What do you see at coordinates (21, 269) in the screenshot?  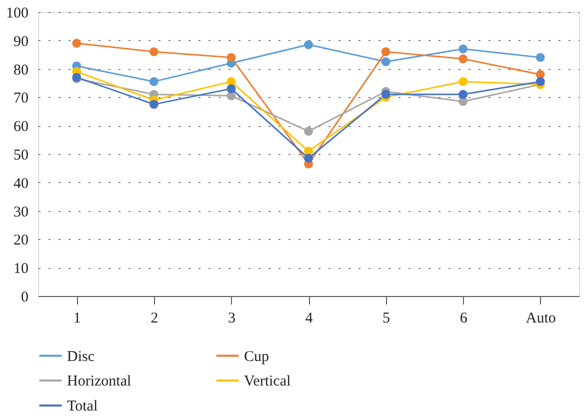 I see `y-tick-label: 10` at bounding box center [21, 269].